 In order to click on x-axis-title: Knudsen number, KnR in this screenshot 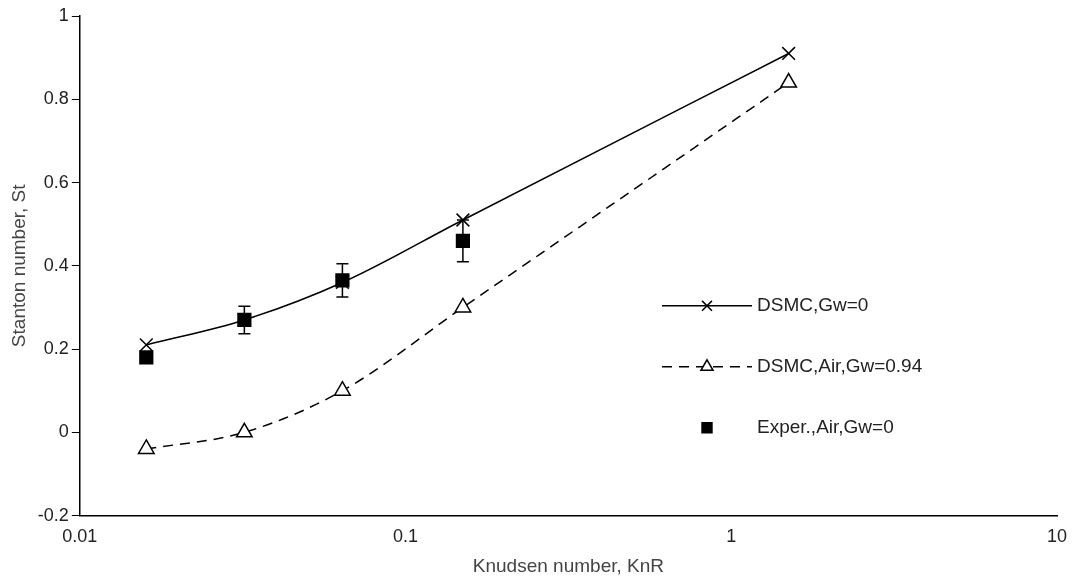, I will do `click(568, 565)`.